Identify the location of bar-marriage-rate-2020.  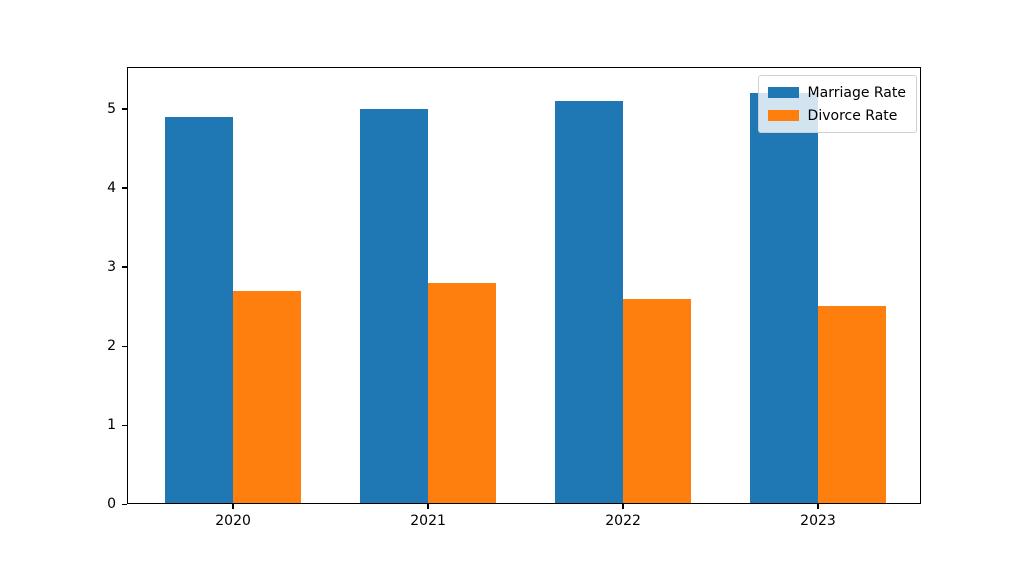
(198, 309).